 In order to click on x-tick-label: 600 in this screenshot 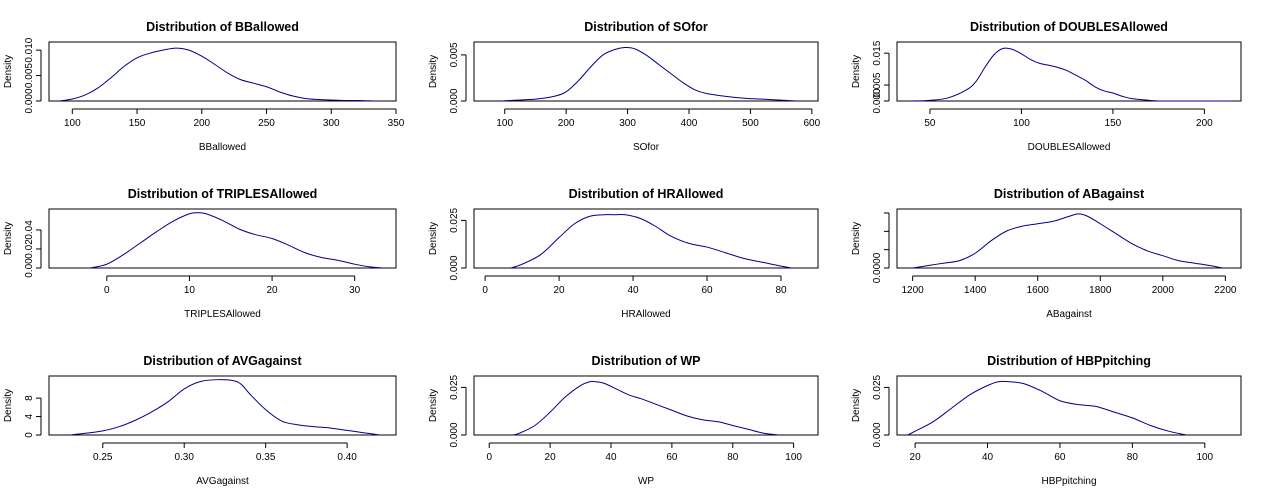, I will do `click(812, 123)`.